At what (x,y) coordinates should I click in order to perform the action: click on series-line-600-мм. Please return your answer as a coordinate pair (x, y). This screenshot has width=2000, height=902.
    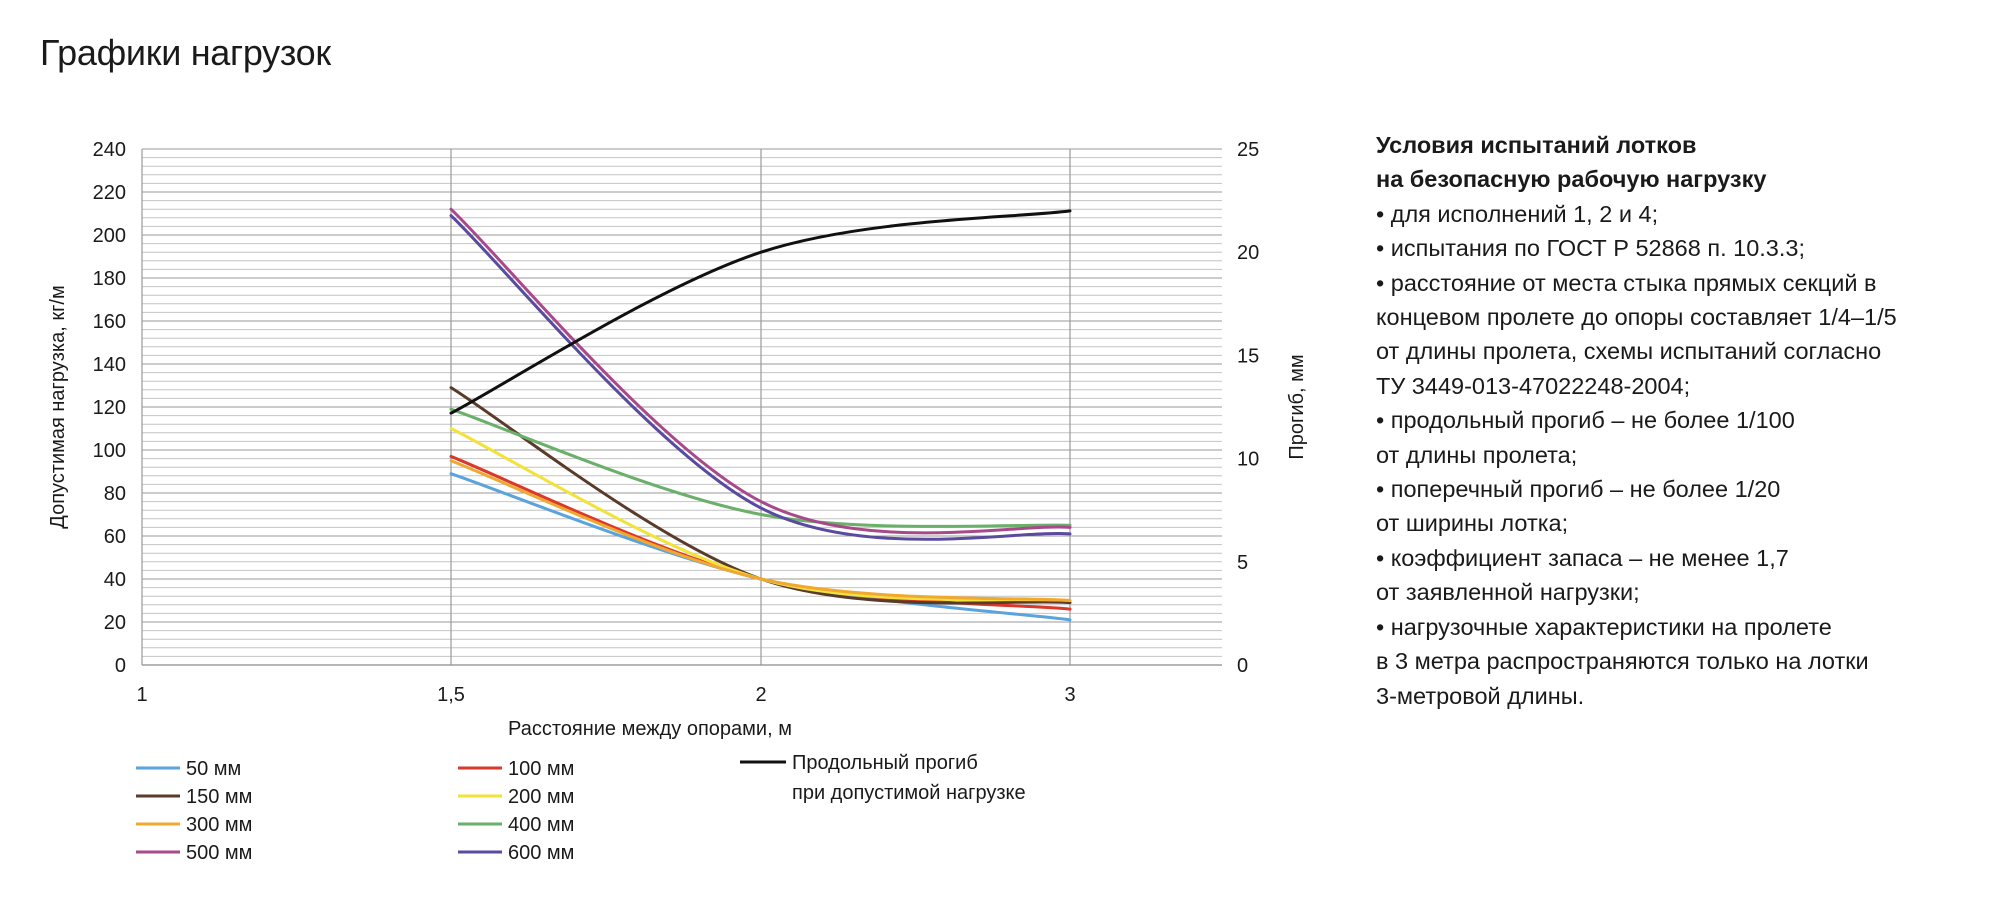
    Looking at the image, I should click on (760, 377).